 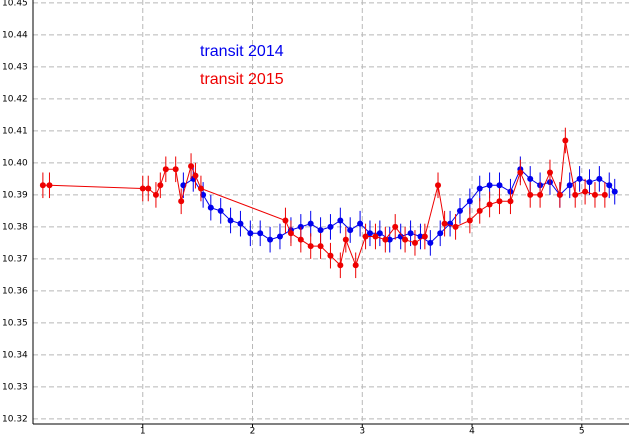 I want to click on x-tick-label: 4, so click(x=472, y=432).